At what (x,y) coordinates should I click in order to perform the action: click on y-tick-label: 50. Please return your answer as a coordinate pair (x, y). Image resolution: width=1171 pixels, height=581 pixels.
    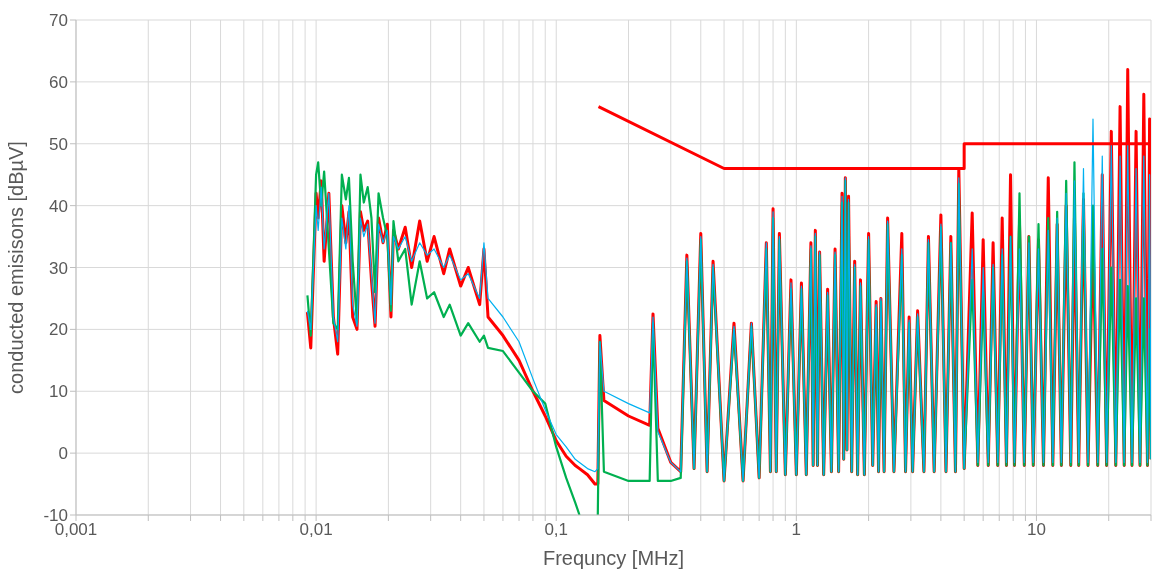
    Looking at the image, I should click on (58, 144).